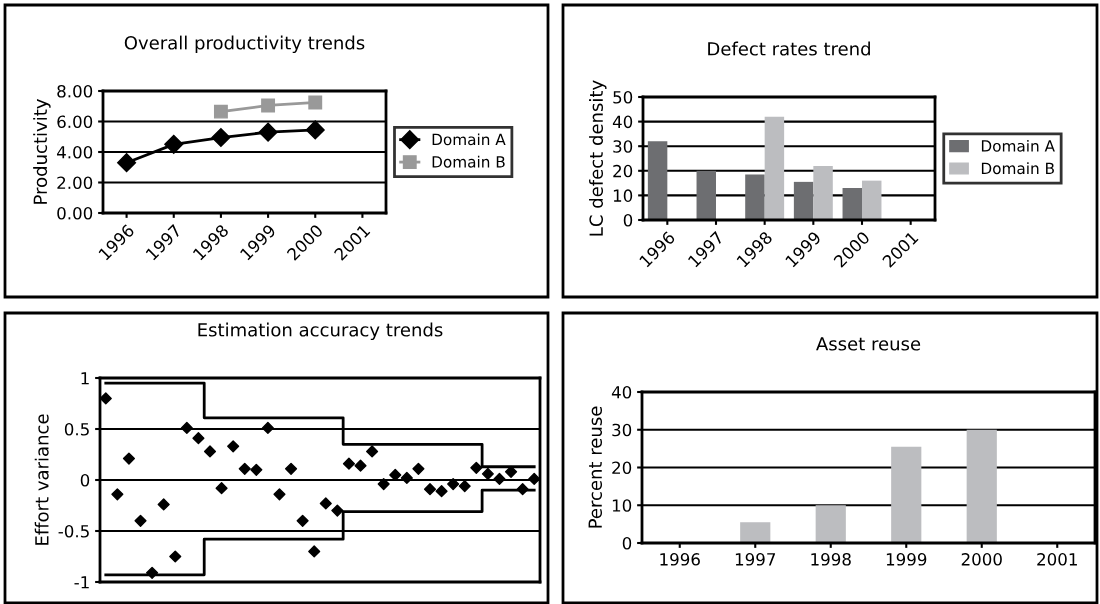 This screenshot has width=1100, height=604. What do you see at coordinates (755, 559) in the screenshot?
I see `x-tick-label: 1997` at bounding box center [755, 559].